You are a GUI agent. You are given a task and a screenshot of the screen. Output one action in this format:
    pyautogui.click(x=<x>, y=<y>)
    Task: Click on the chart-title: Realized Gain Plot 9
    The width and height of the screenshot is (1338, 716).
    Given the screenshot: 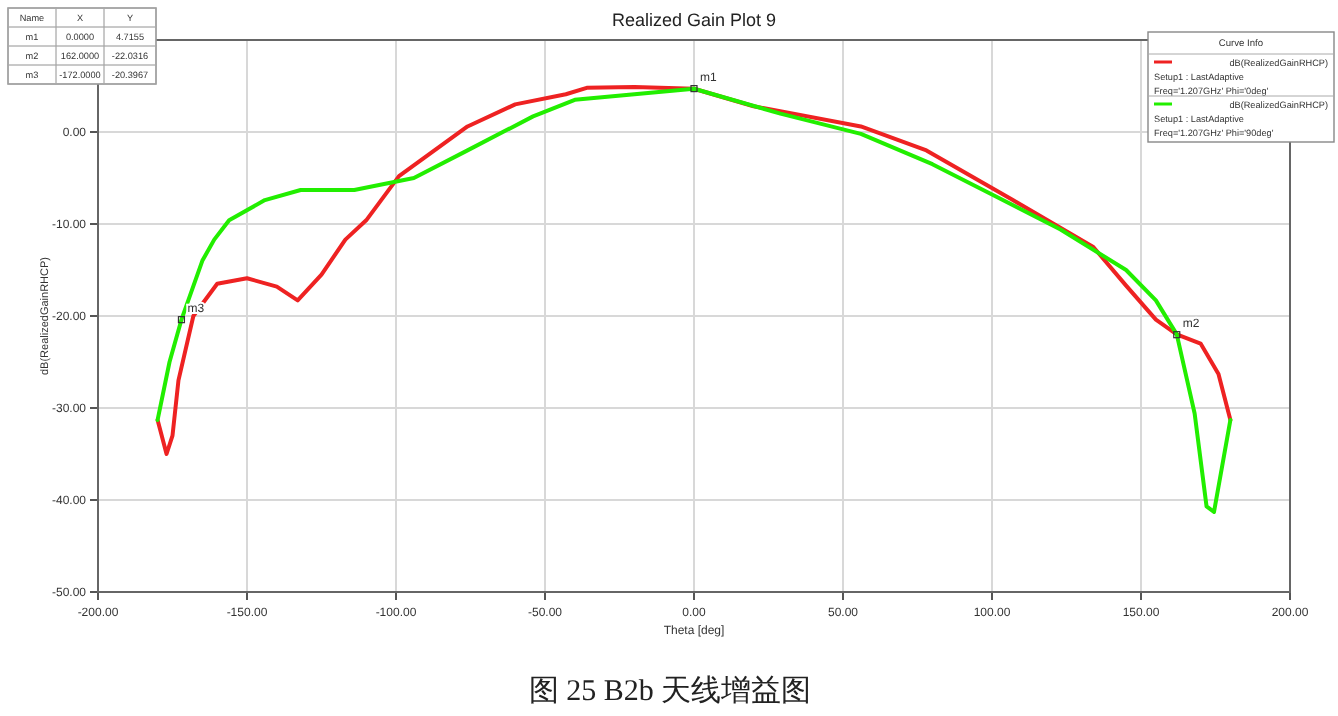 What is the action you would take?
    pyautogui.click(x=694, y=20)
    